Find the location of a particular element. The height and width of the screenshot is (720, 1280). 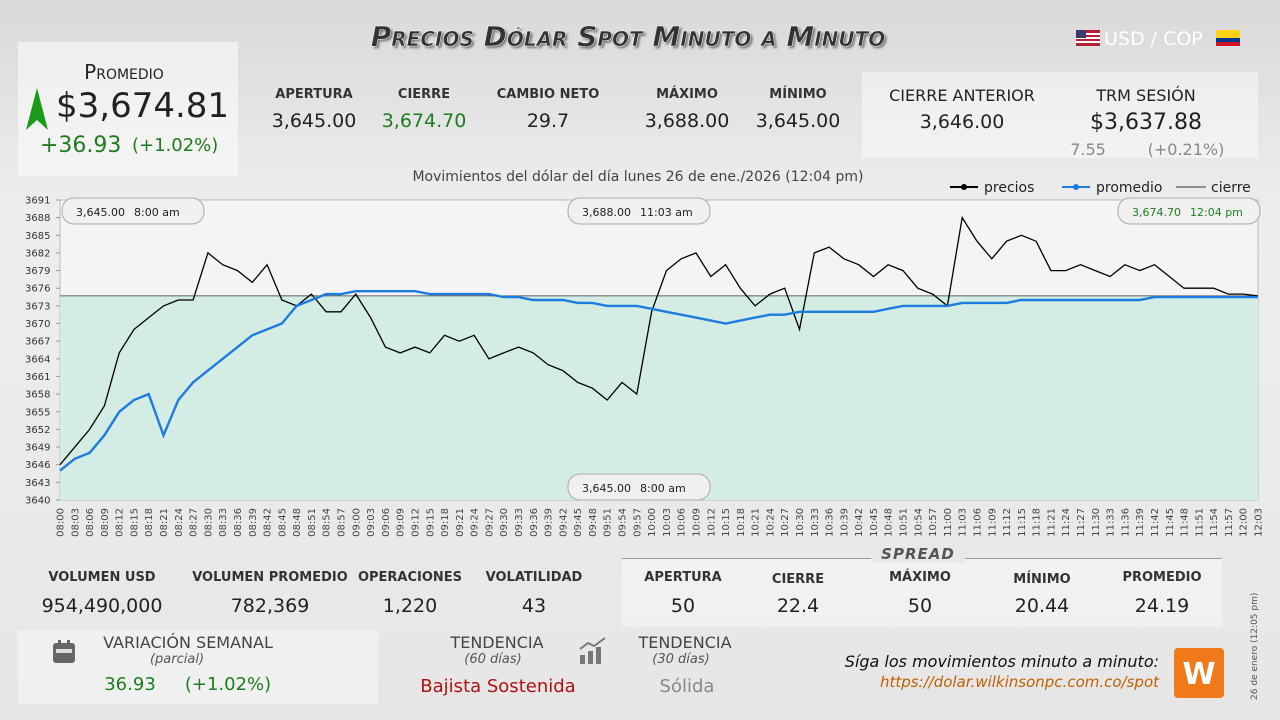

trend30-sublabel: (30 días) is located at coordinates (681, 659).